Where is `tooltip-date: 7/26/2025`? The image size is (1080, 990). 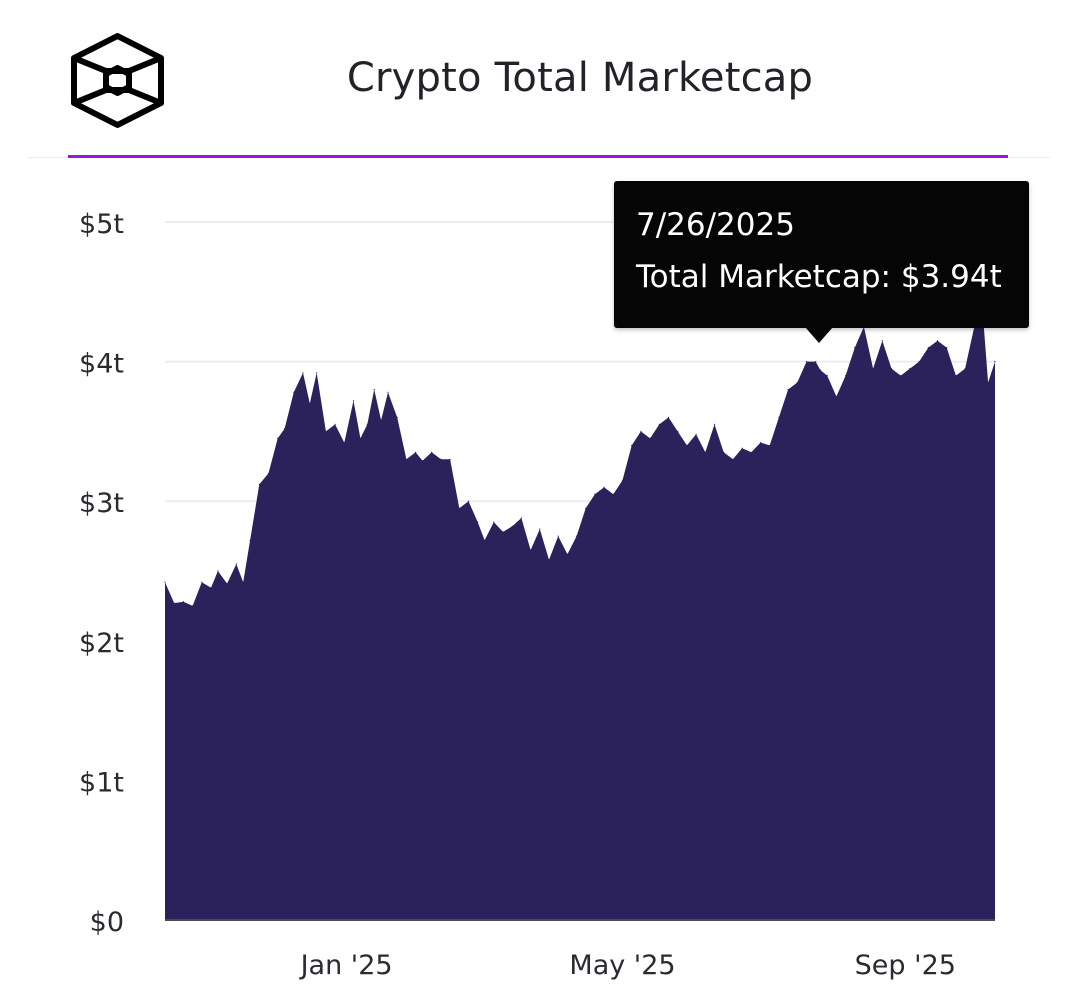
tooltip-date: 7/26/2025 is located at coordinates (715, 225).